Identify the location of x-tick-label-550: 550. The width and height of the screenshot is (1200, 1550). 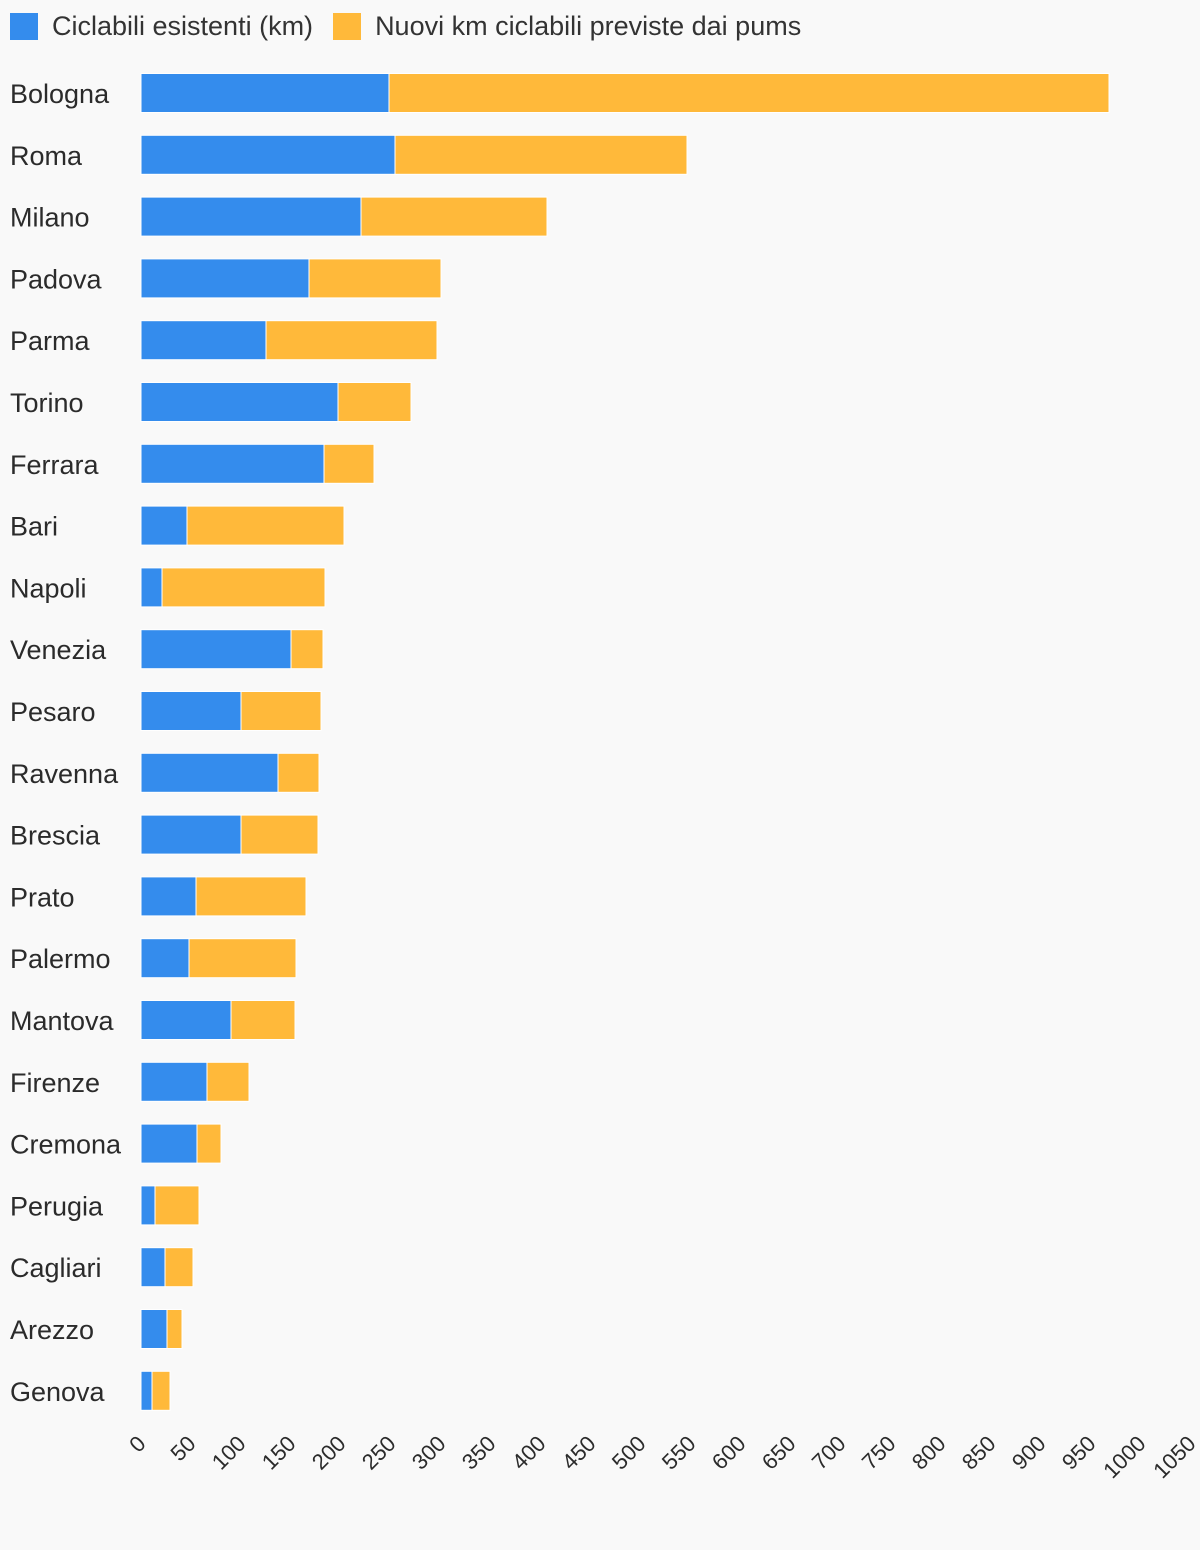
(679, 1453).